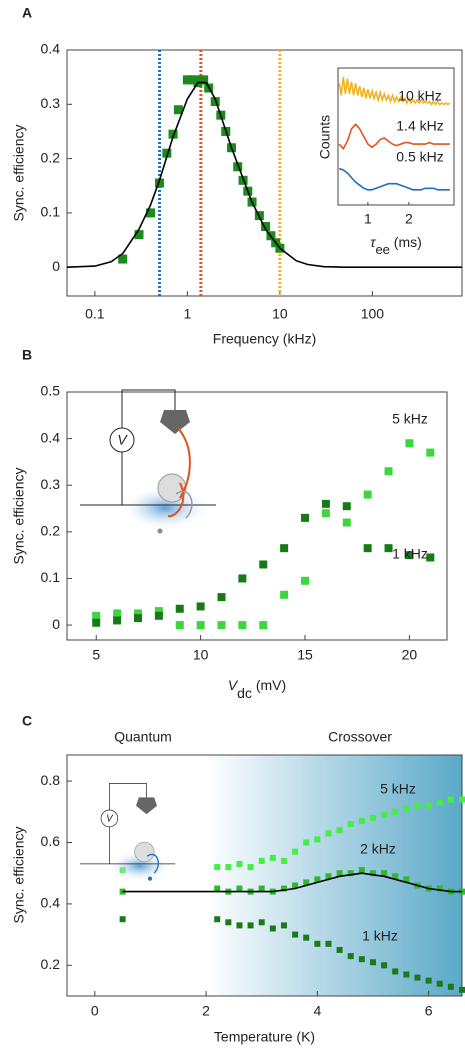  I want to click on x-axis-label-part: τ, so click(373, 242).